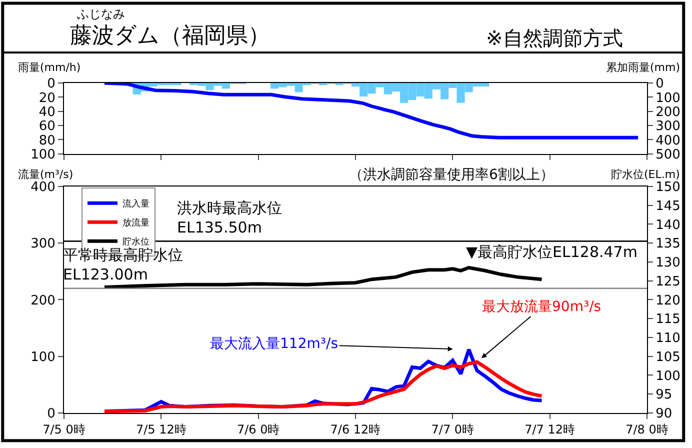  Describe the element at coordinates (136, 242) in the screenshot. I see `legend-label: 貯水位` at that location.